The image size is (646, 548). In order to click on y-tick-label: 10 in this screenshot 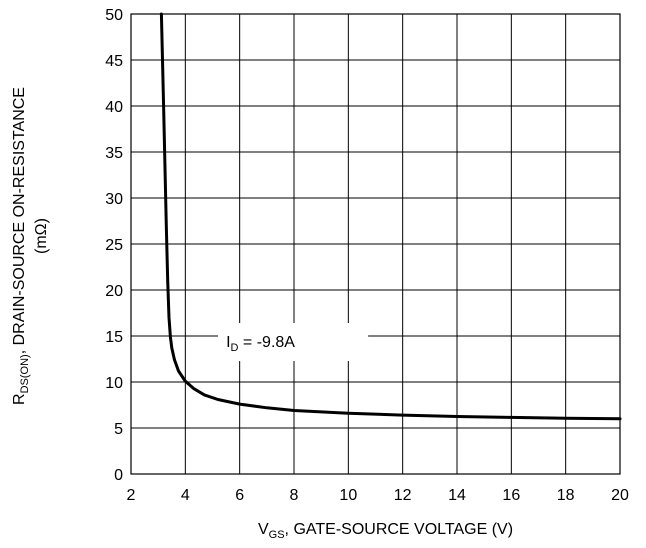, I will do `click(114, 383)`.